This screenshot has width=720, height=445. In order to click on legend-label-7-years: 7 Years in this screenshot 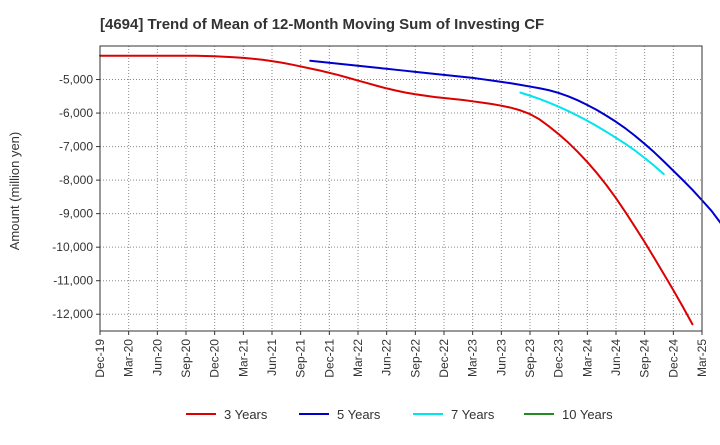, I will do `click(473, 414)`.